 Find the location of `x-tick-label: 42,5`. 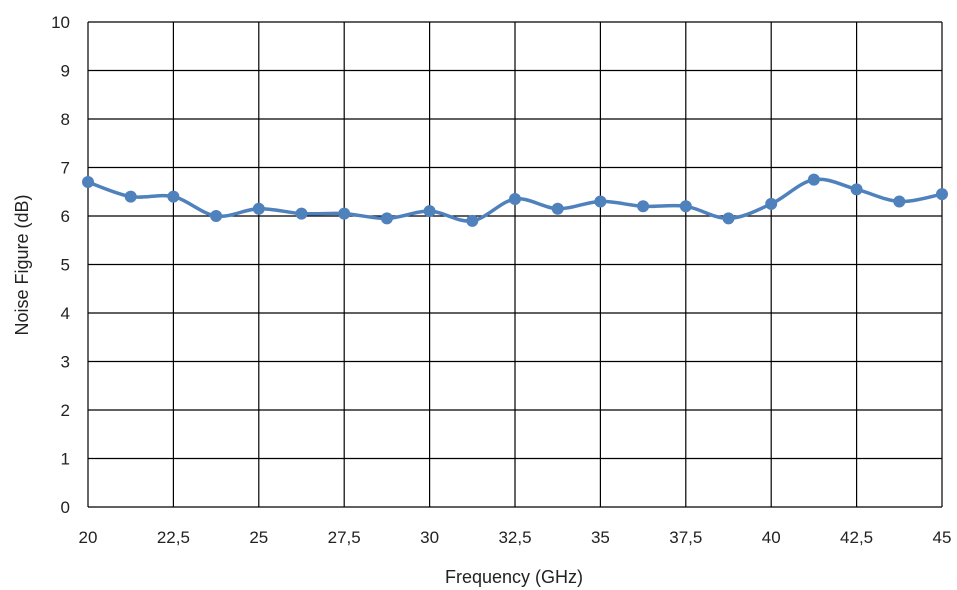

x-tick-label: 42,5 is located at coordinates (856, 537).